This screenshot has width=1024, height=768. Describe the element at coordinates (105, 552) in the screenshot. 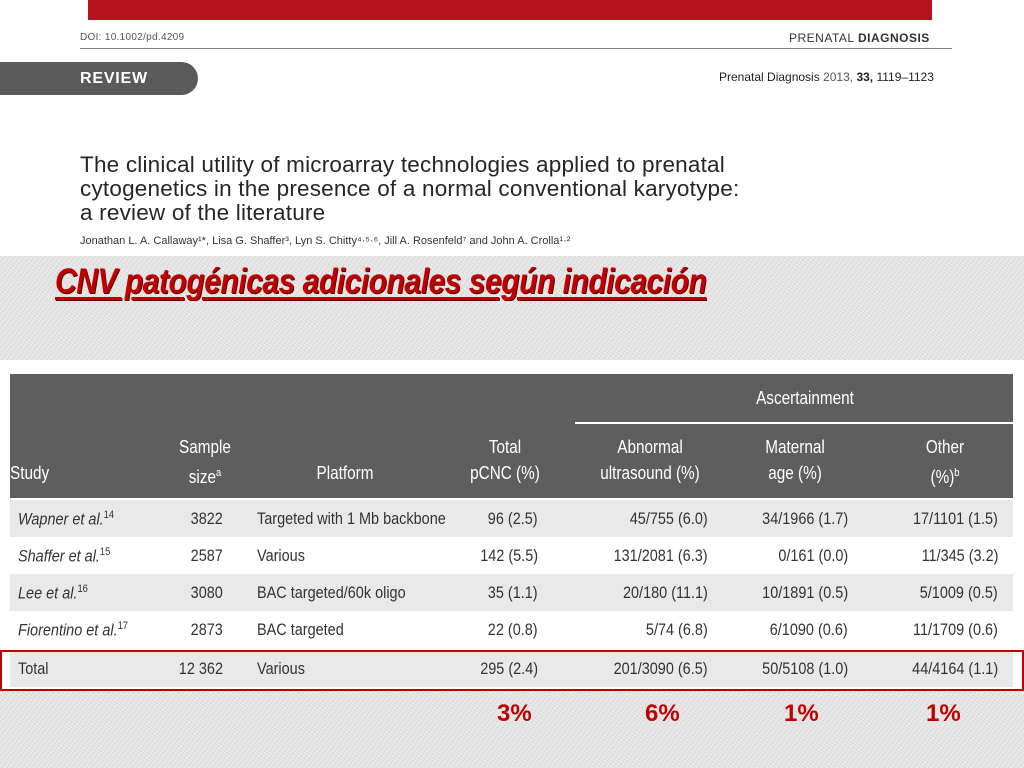

I see `cell-study-ref: 15` at that location.